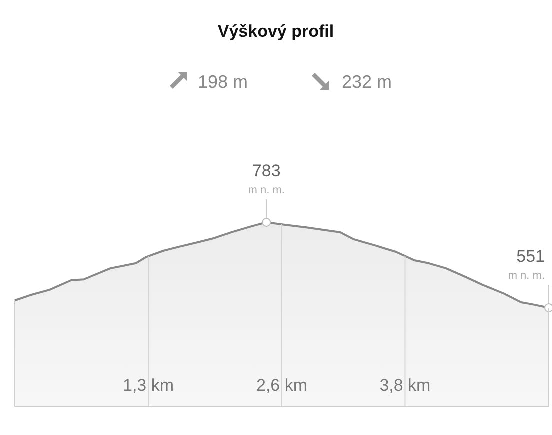 The image size is (552, 435). Describe the element at coordinates (282, 385) in the screenshot. I see `x-tick-label: 2,6 km` at that location.